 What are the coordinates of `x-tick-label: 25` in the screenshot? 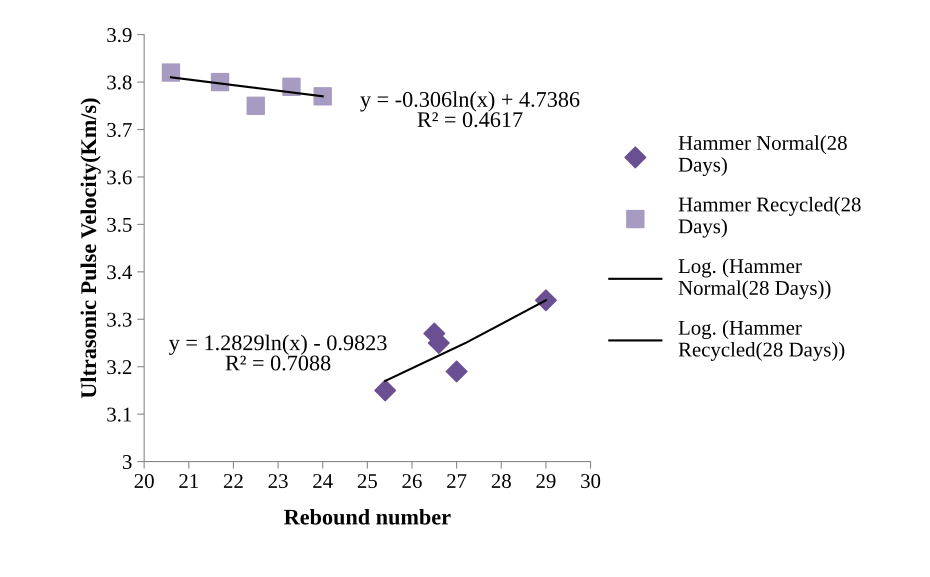 It's located at (367, 481).